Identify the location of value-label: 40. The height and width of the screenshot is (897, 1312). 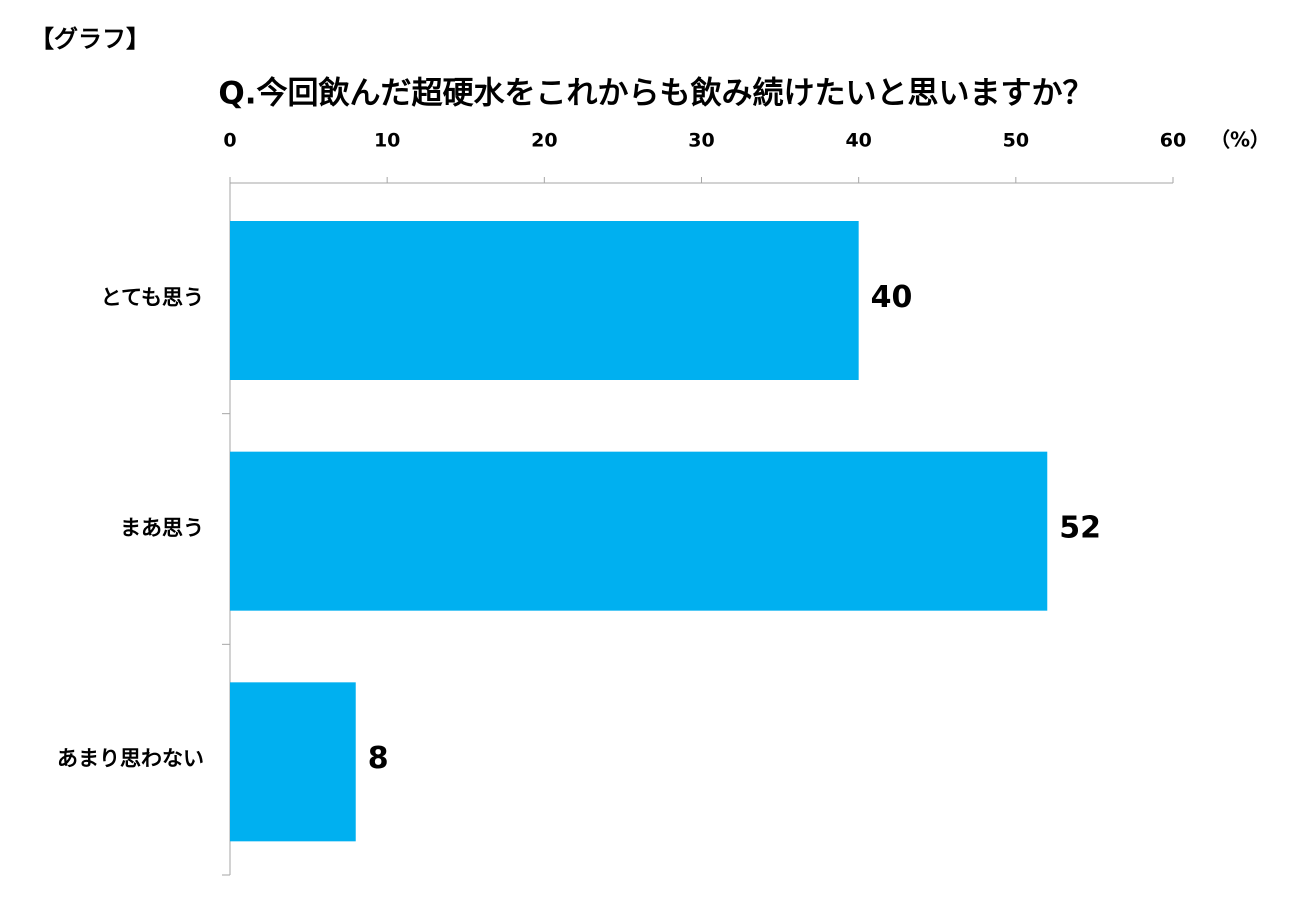
(892, 297).